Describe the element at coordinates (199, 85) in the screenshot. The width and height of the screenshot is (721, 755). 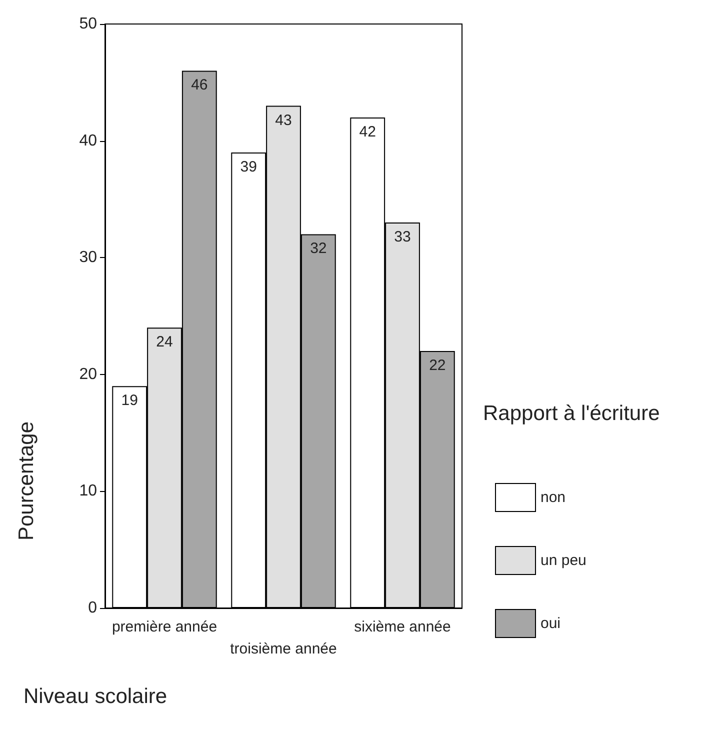
I see `data-label: 46` at that location.